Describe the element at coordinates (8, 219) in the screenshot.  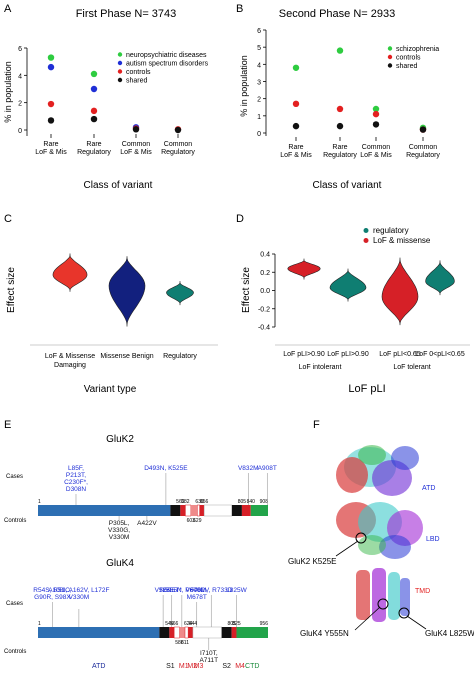
I see `panel-c-letter: C` at that location.